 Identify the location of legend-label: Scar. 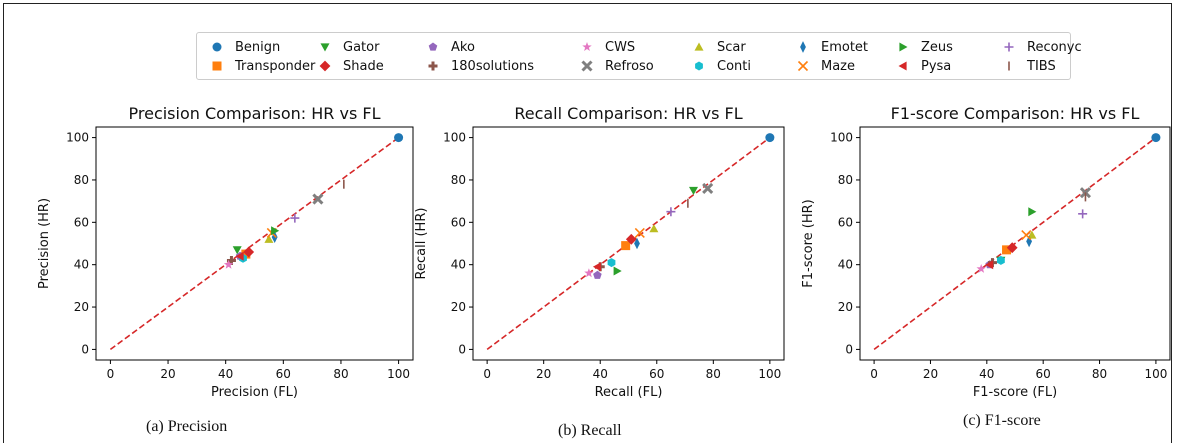
(731, 47).